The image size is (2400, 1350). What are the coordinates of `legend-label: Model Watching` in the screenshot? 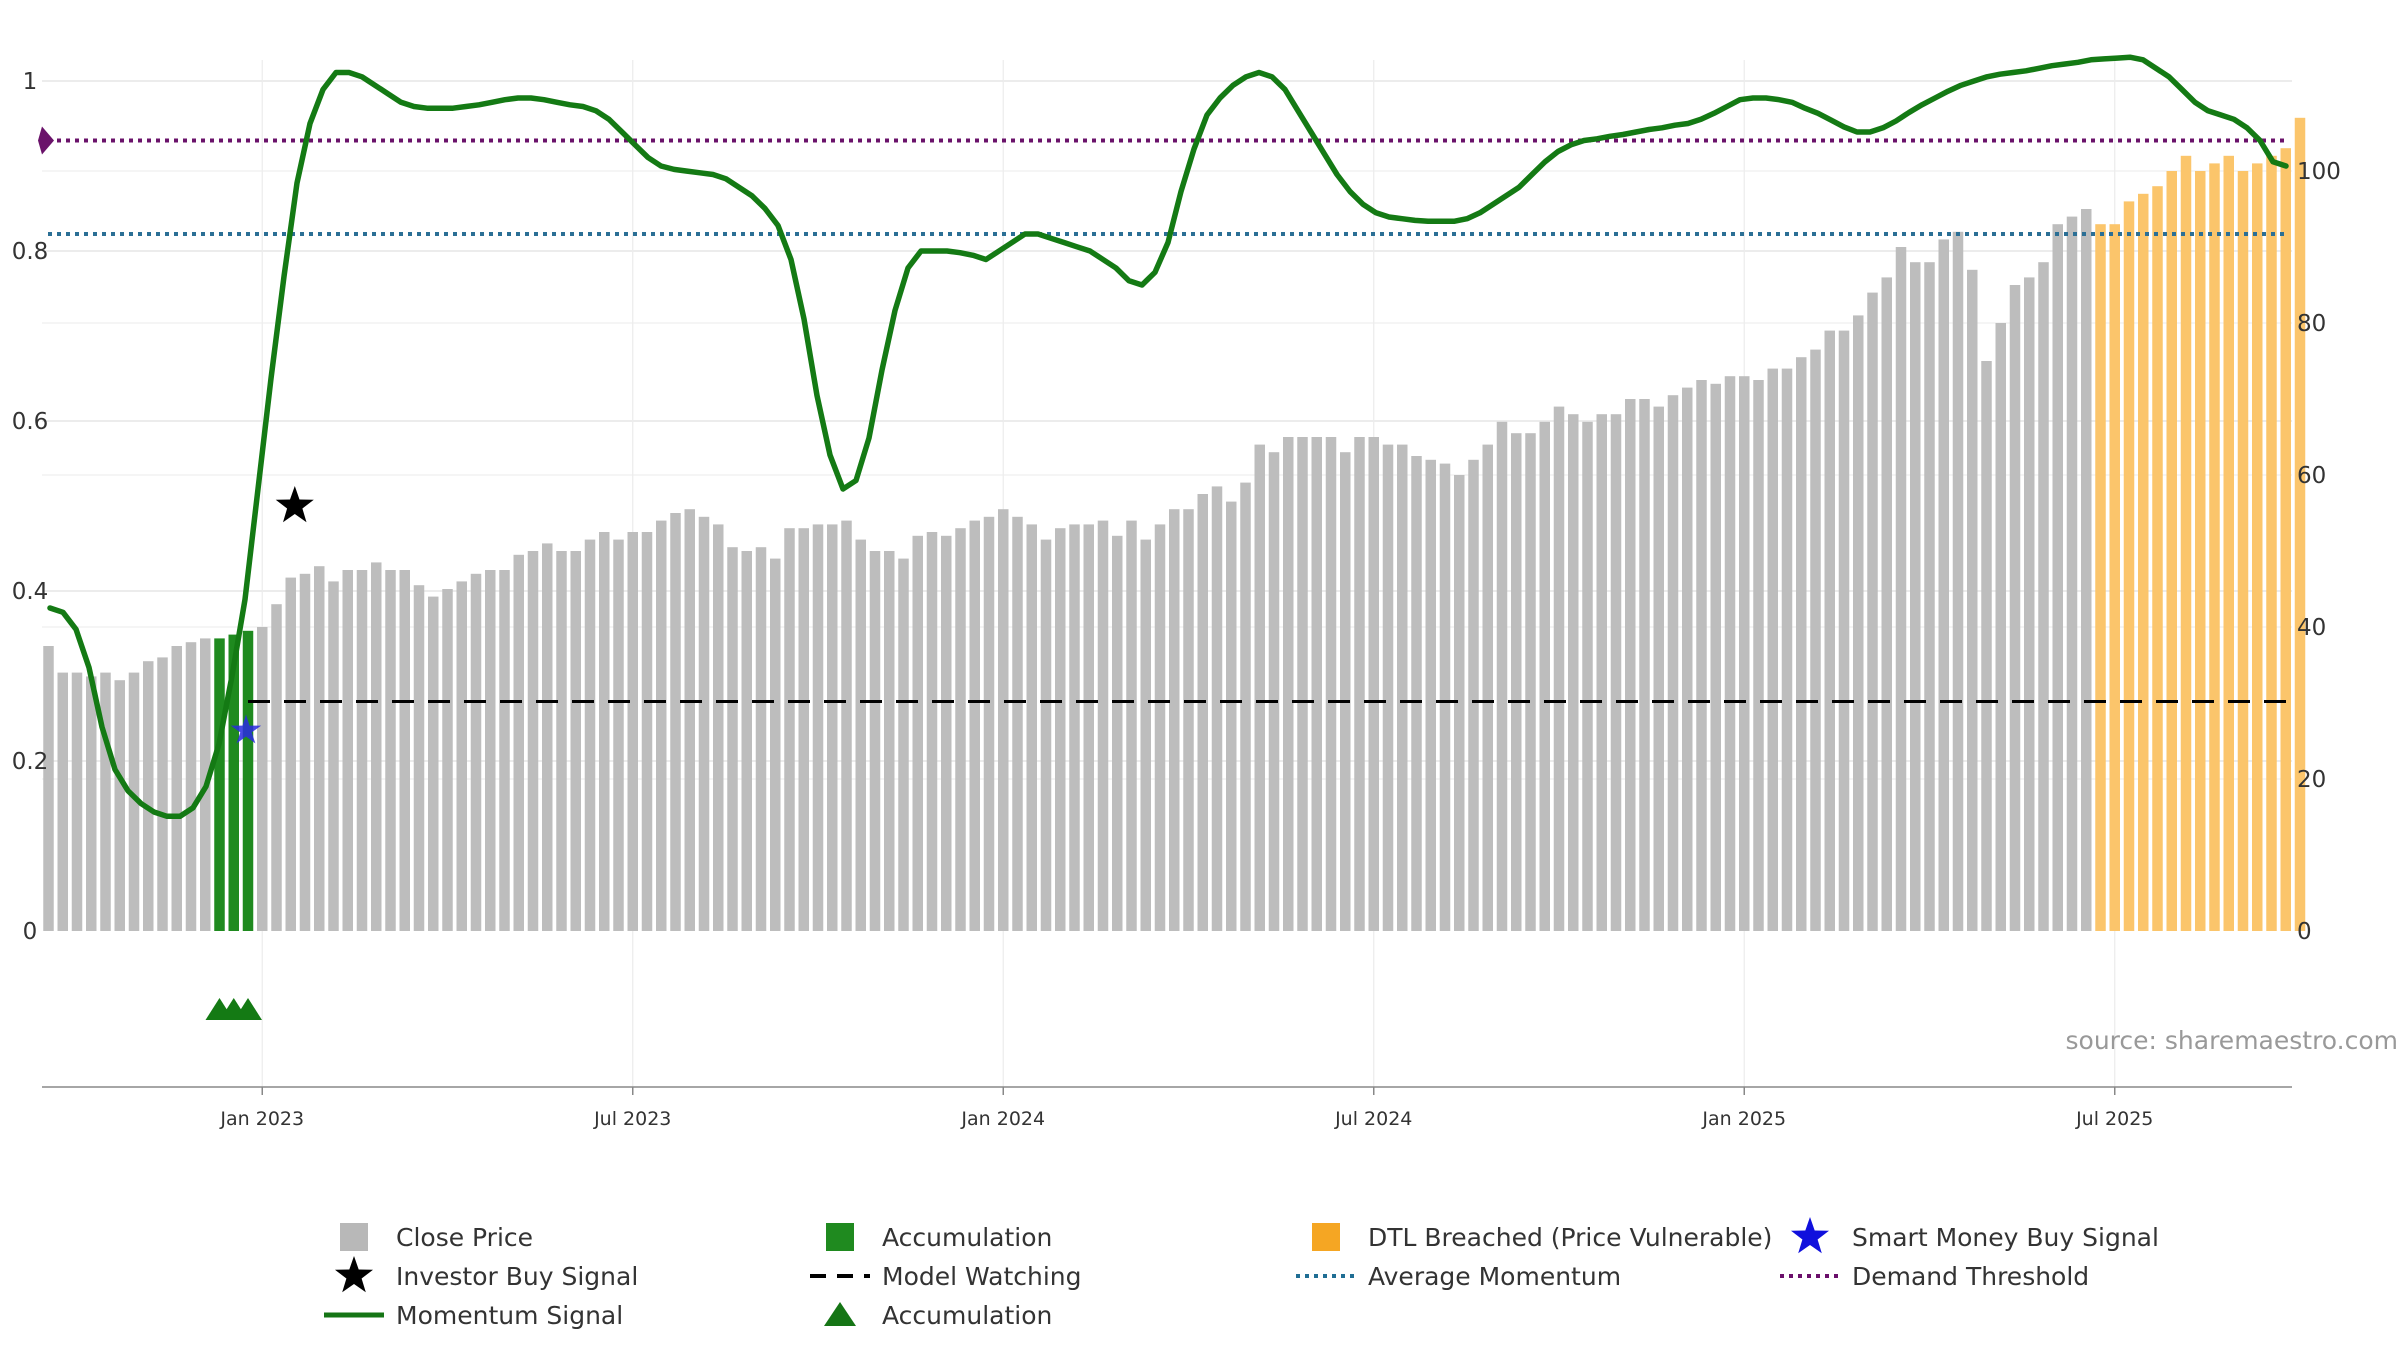 It's located at (982, 1276).